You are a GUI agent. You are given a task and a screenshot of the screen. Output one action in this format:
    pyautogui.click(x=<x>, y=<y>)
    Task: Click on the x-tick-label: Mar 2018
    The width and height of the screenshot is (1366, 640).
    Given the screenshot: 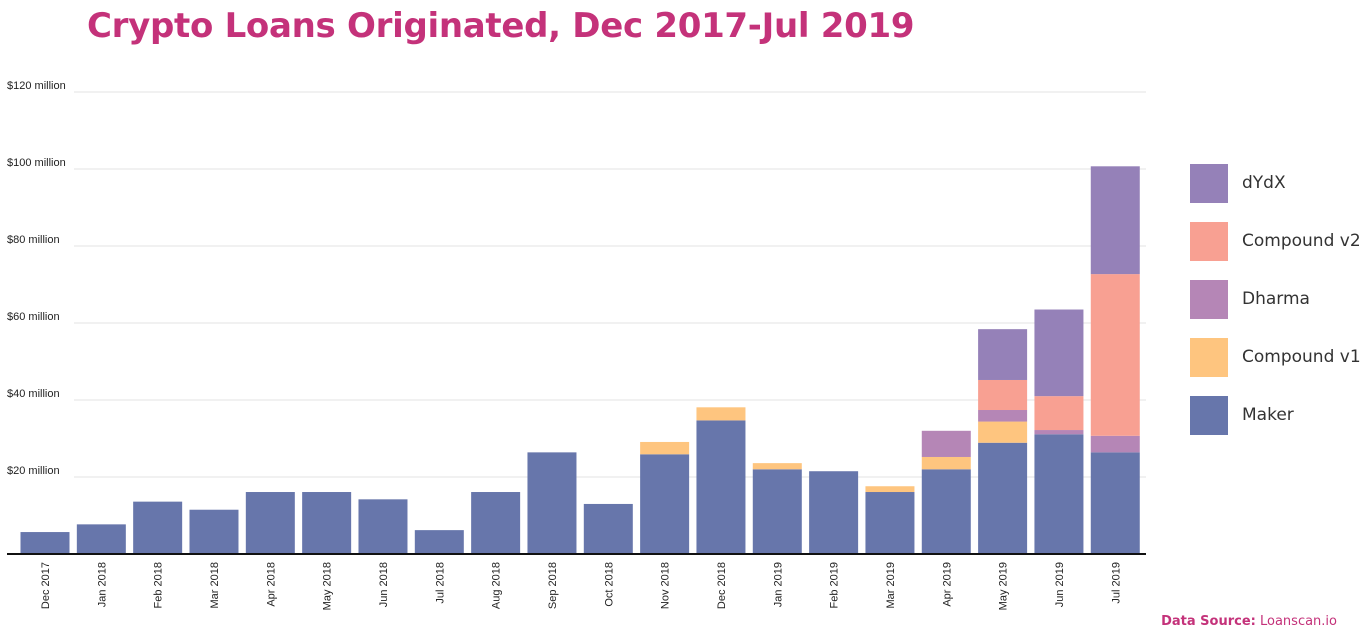 What is the action you would take?
    pyautogui.click(x=215, y=585)
    